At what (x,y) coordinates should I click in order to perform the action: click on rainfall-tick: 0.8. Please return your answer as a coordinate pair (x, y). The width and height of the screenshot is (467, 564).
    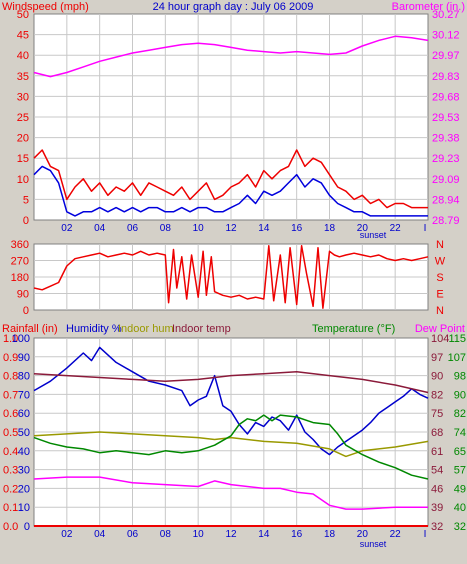
    Looking at the image, I should click on (10, 377).